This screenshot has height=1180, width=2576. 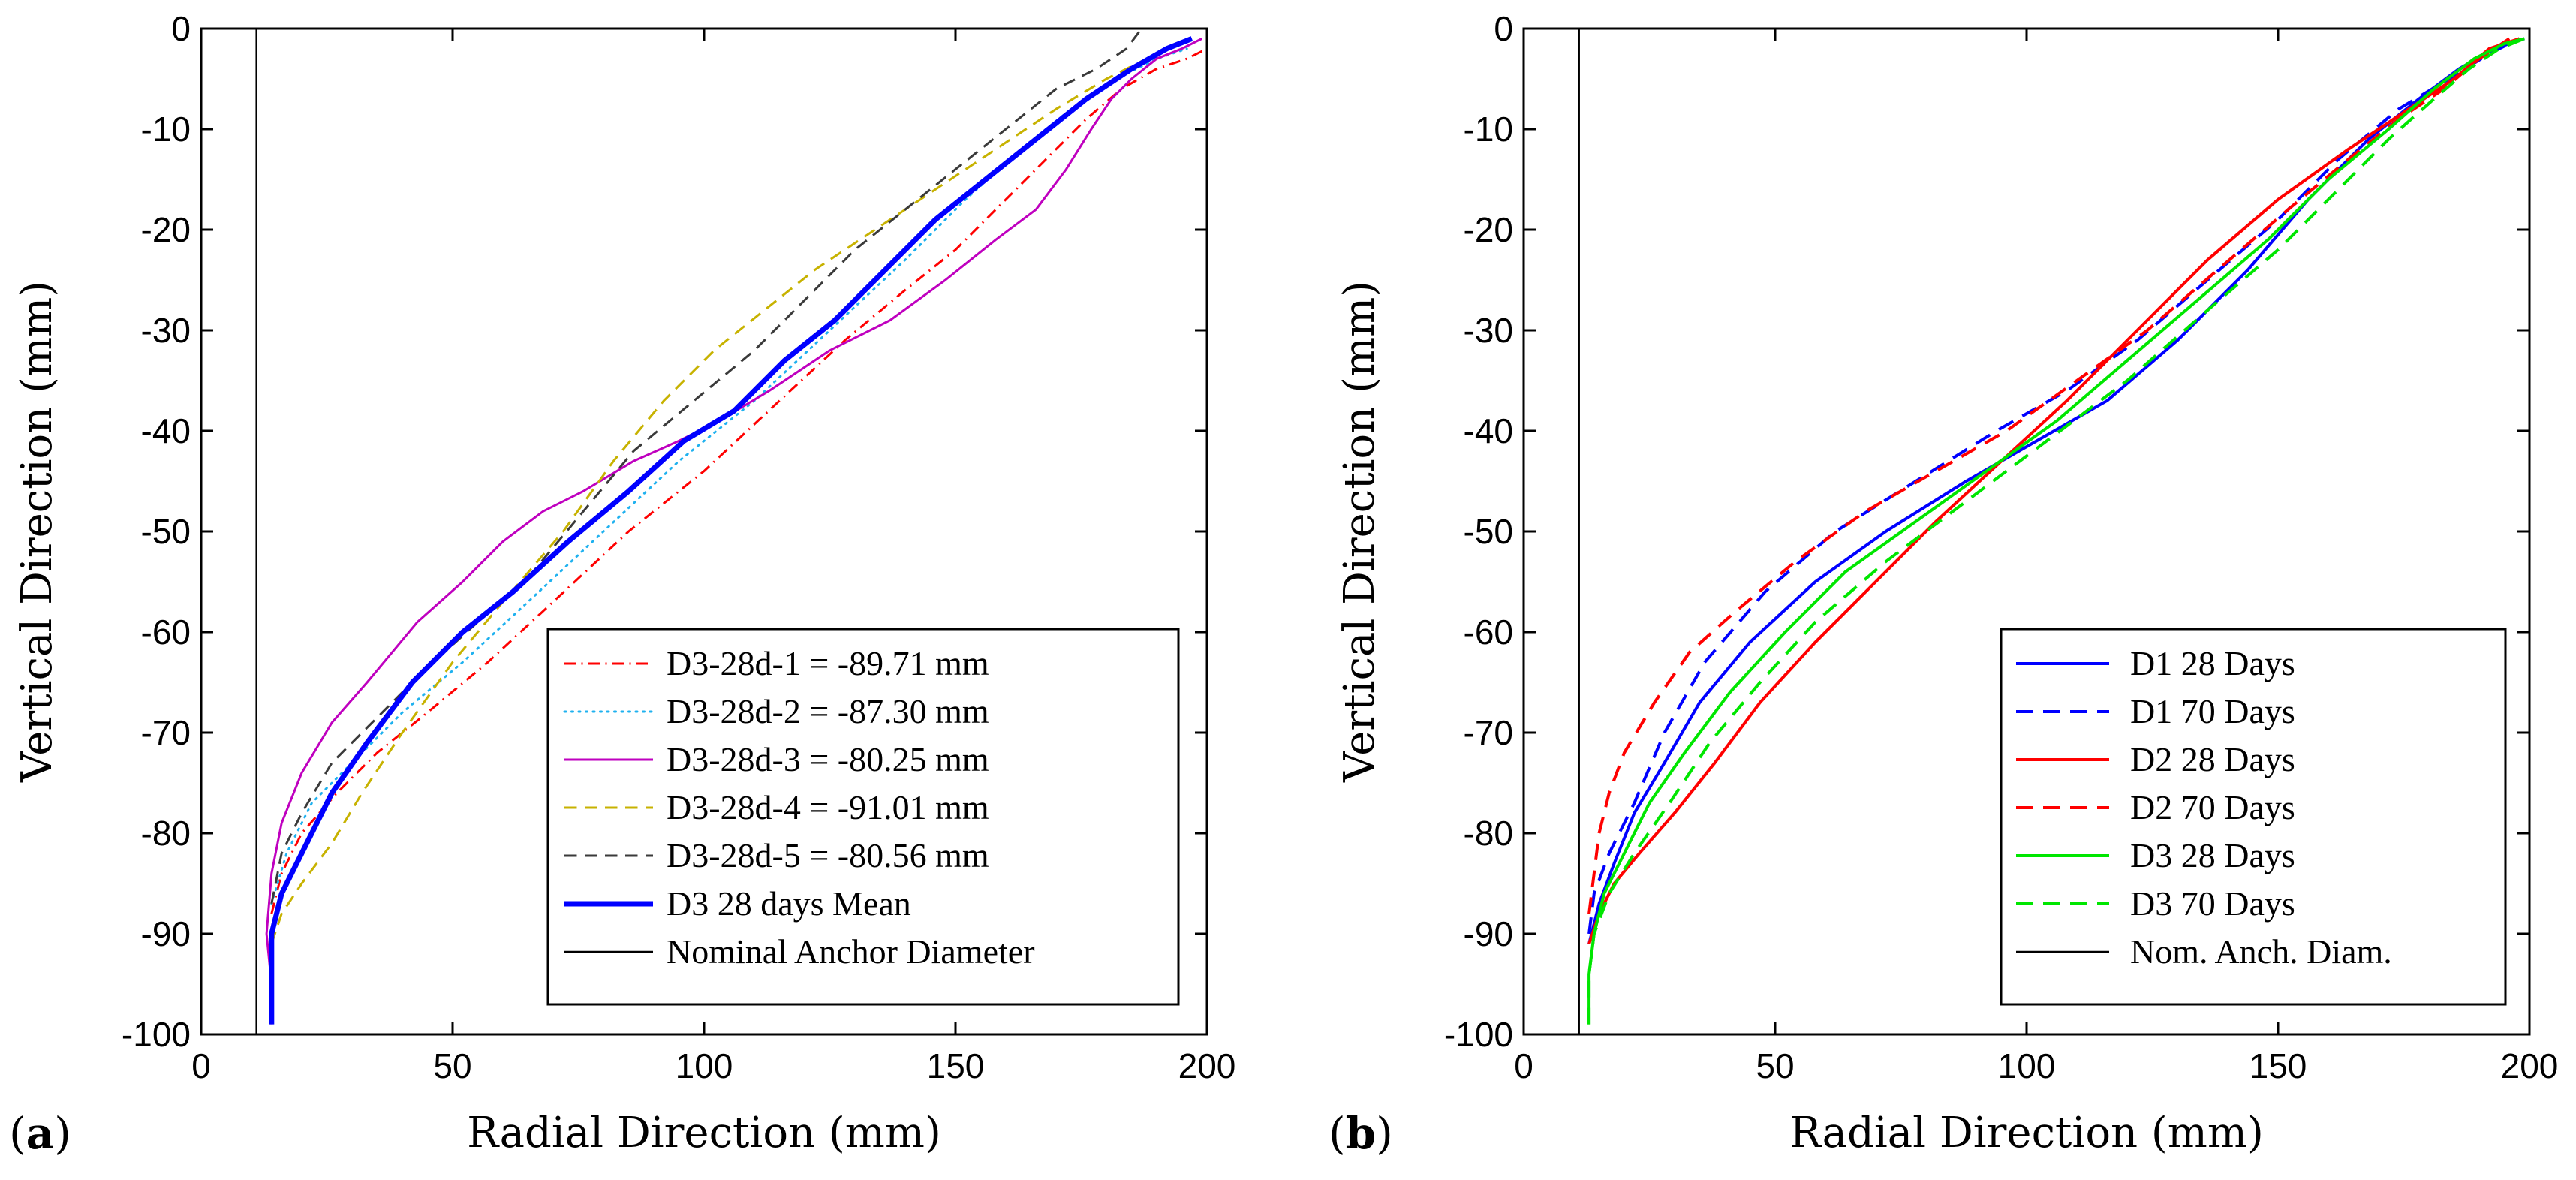 I want to click on x-tick-label-a-4: 200, so click(x=1207, y=1065).